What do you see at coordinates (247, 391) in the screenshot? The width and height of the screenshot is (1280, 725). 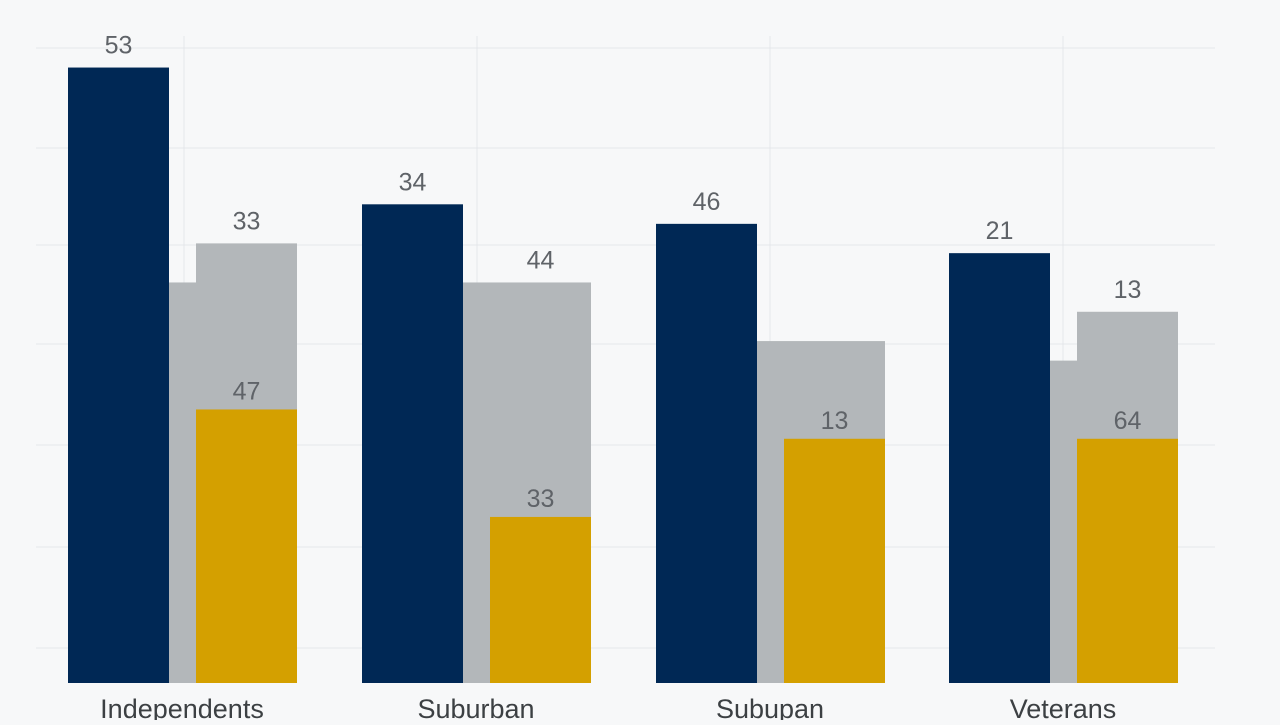 I see `data-label: 47` at bounding box center [247, 391].